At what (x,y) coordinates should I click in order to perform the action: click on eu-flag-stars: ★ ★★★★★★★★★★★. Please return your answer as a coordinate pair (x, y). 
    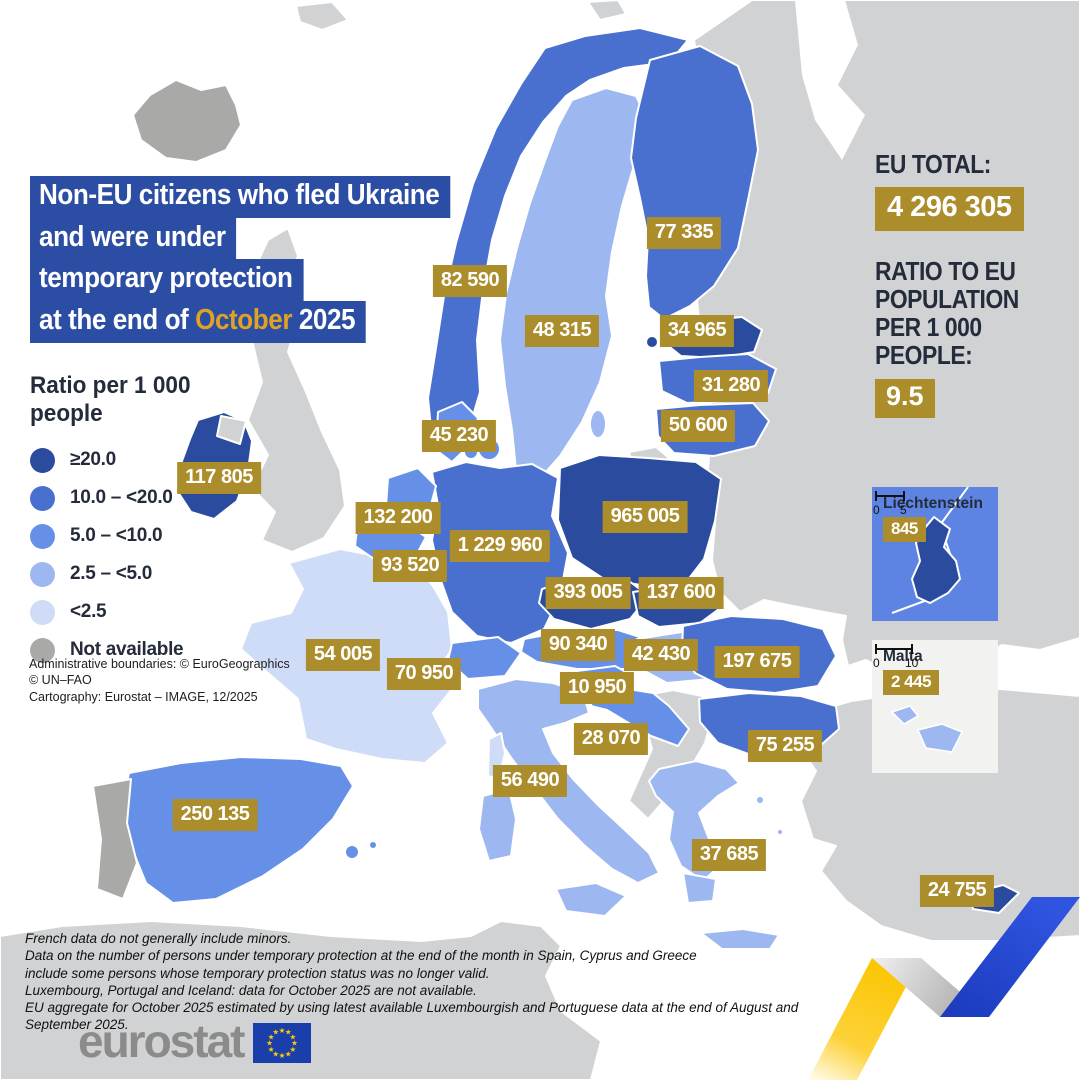
    Looking at the image, I should click on (283, 1043).